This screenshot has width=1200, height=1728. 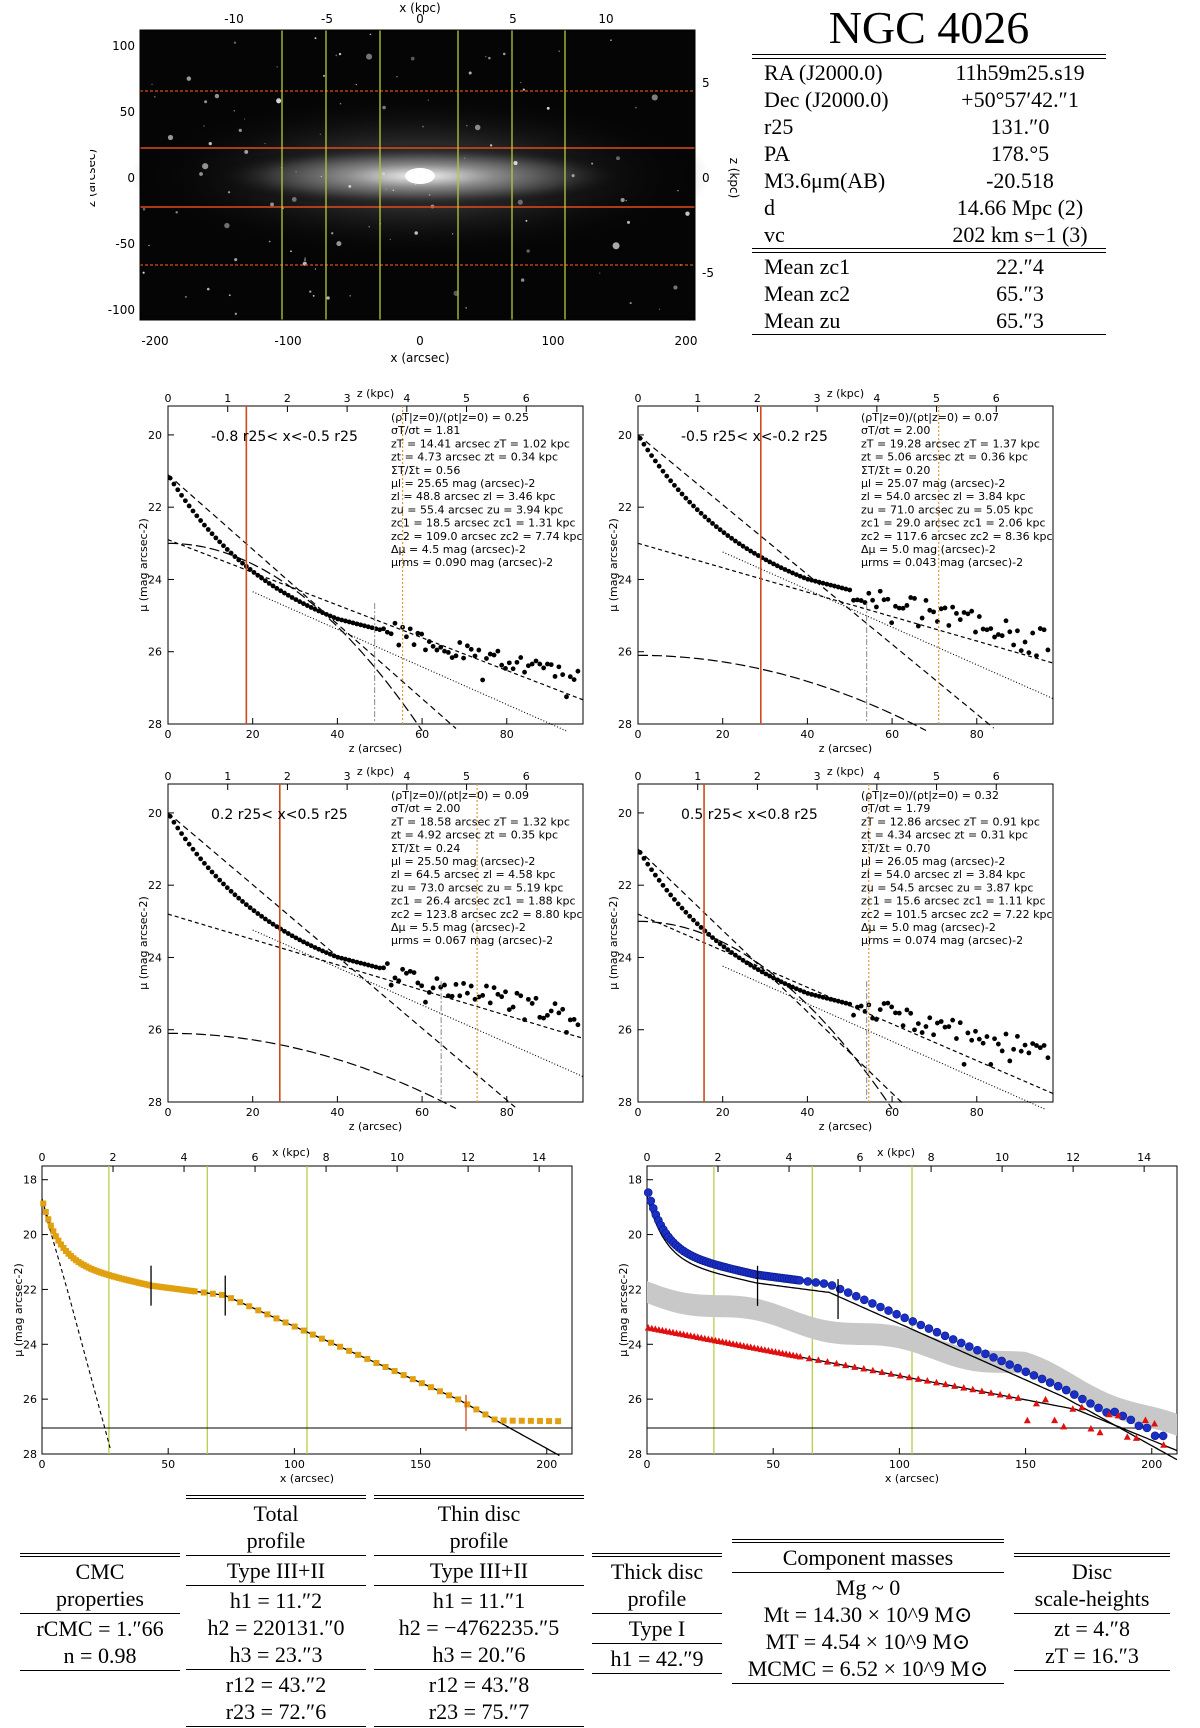 What do you see at coordinates (473, 496) in the screenshot?
I see `fit-annotation: zl = 48.8 arcsec zl = 3.46 kpc` at bounding box center [473, 496].